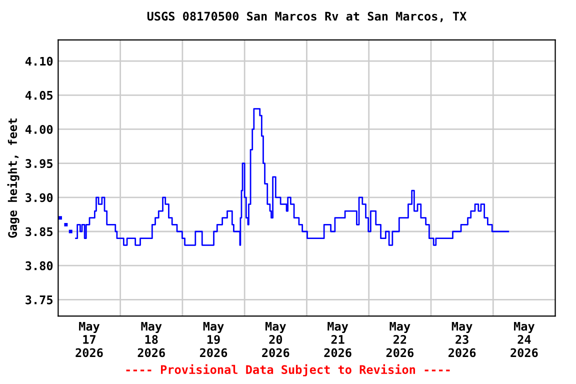 Image resolution: width=576 pixels, height=384 pixels. I want to click on y-axis-title: Gage height, feet, so click(13, 178).